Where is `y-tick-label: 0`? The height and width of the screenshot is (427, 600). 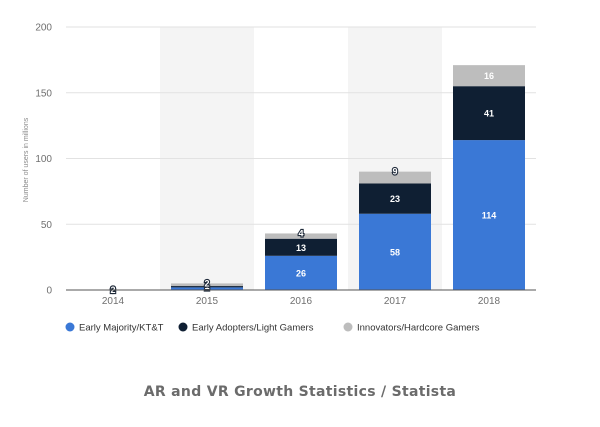 y-tick-label: 0 is located at coordinates (49, 291).